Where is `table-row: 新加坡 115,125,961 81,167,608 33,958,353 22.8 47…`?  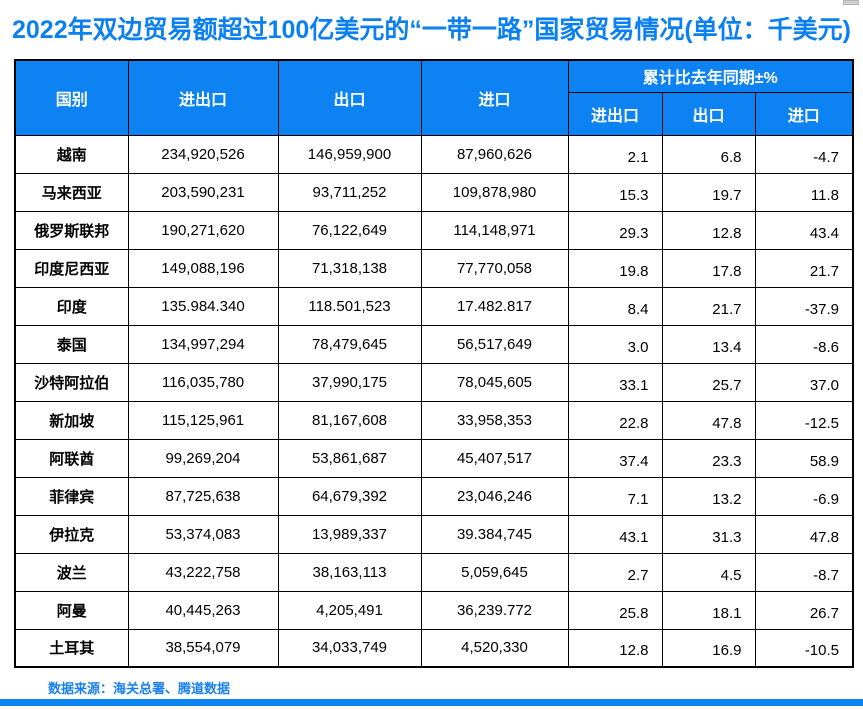
table-row: 新加坡 115,125,961 81,167,608 33,958,353 22.8 47… is located at coordinates (434, 420).